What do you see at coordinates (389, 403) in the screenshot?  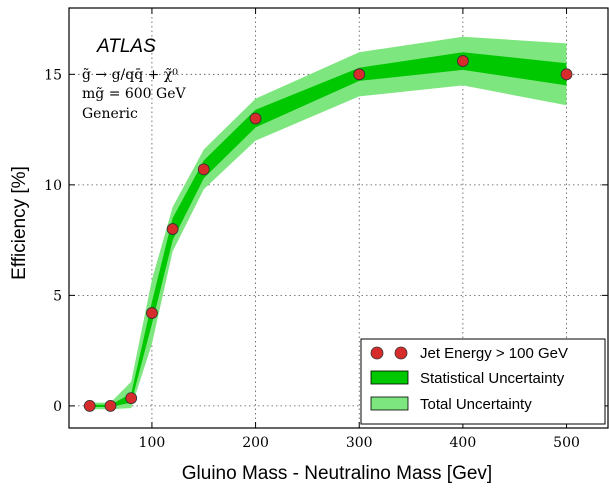 I see `legend-swatch-total` at bounding box center [389, 403].